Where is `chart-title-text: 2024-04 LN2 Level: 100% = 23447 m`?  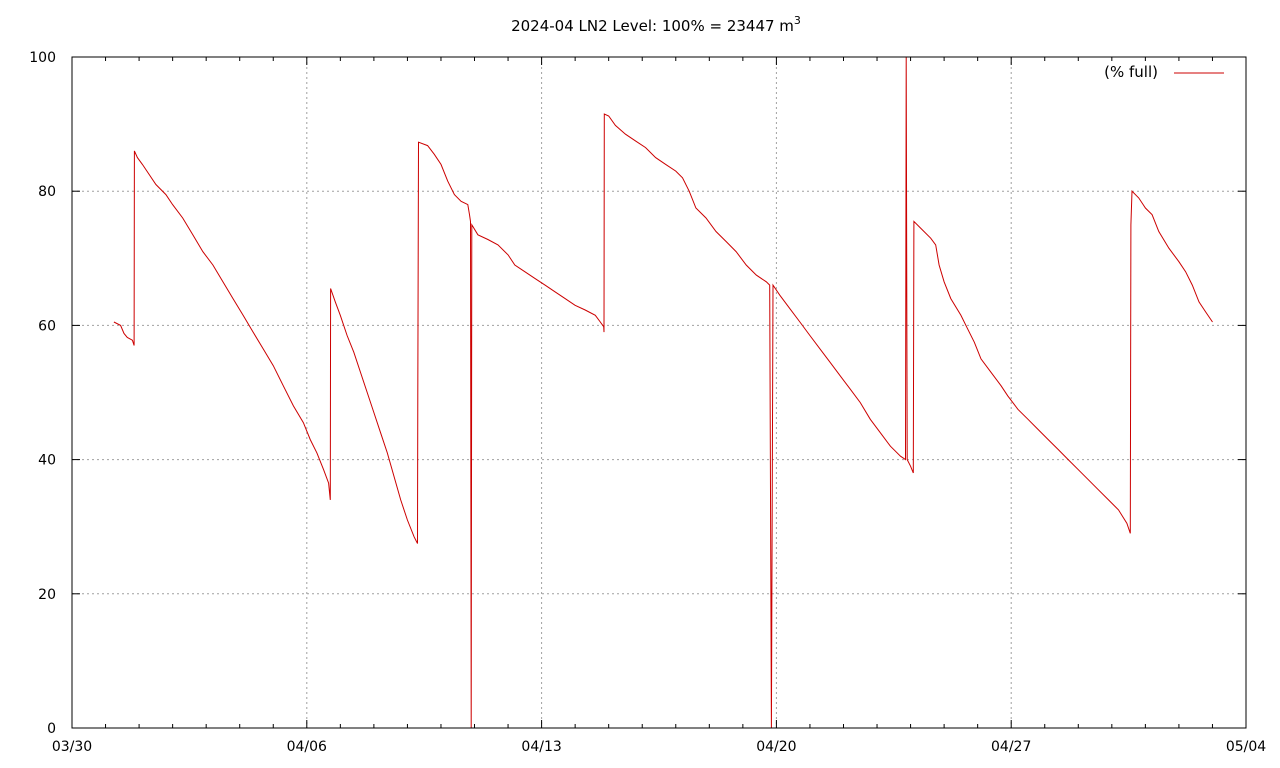
chart-title-text: 2024-04 LN2 Level: 100% = 23447 m is located at coordinates (652, 26).